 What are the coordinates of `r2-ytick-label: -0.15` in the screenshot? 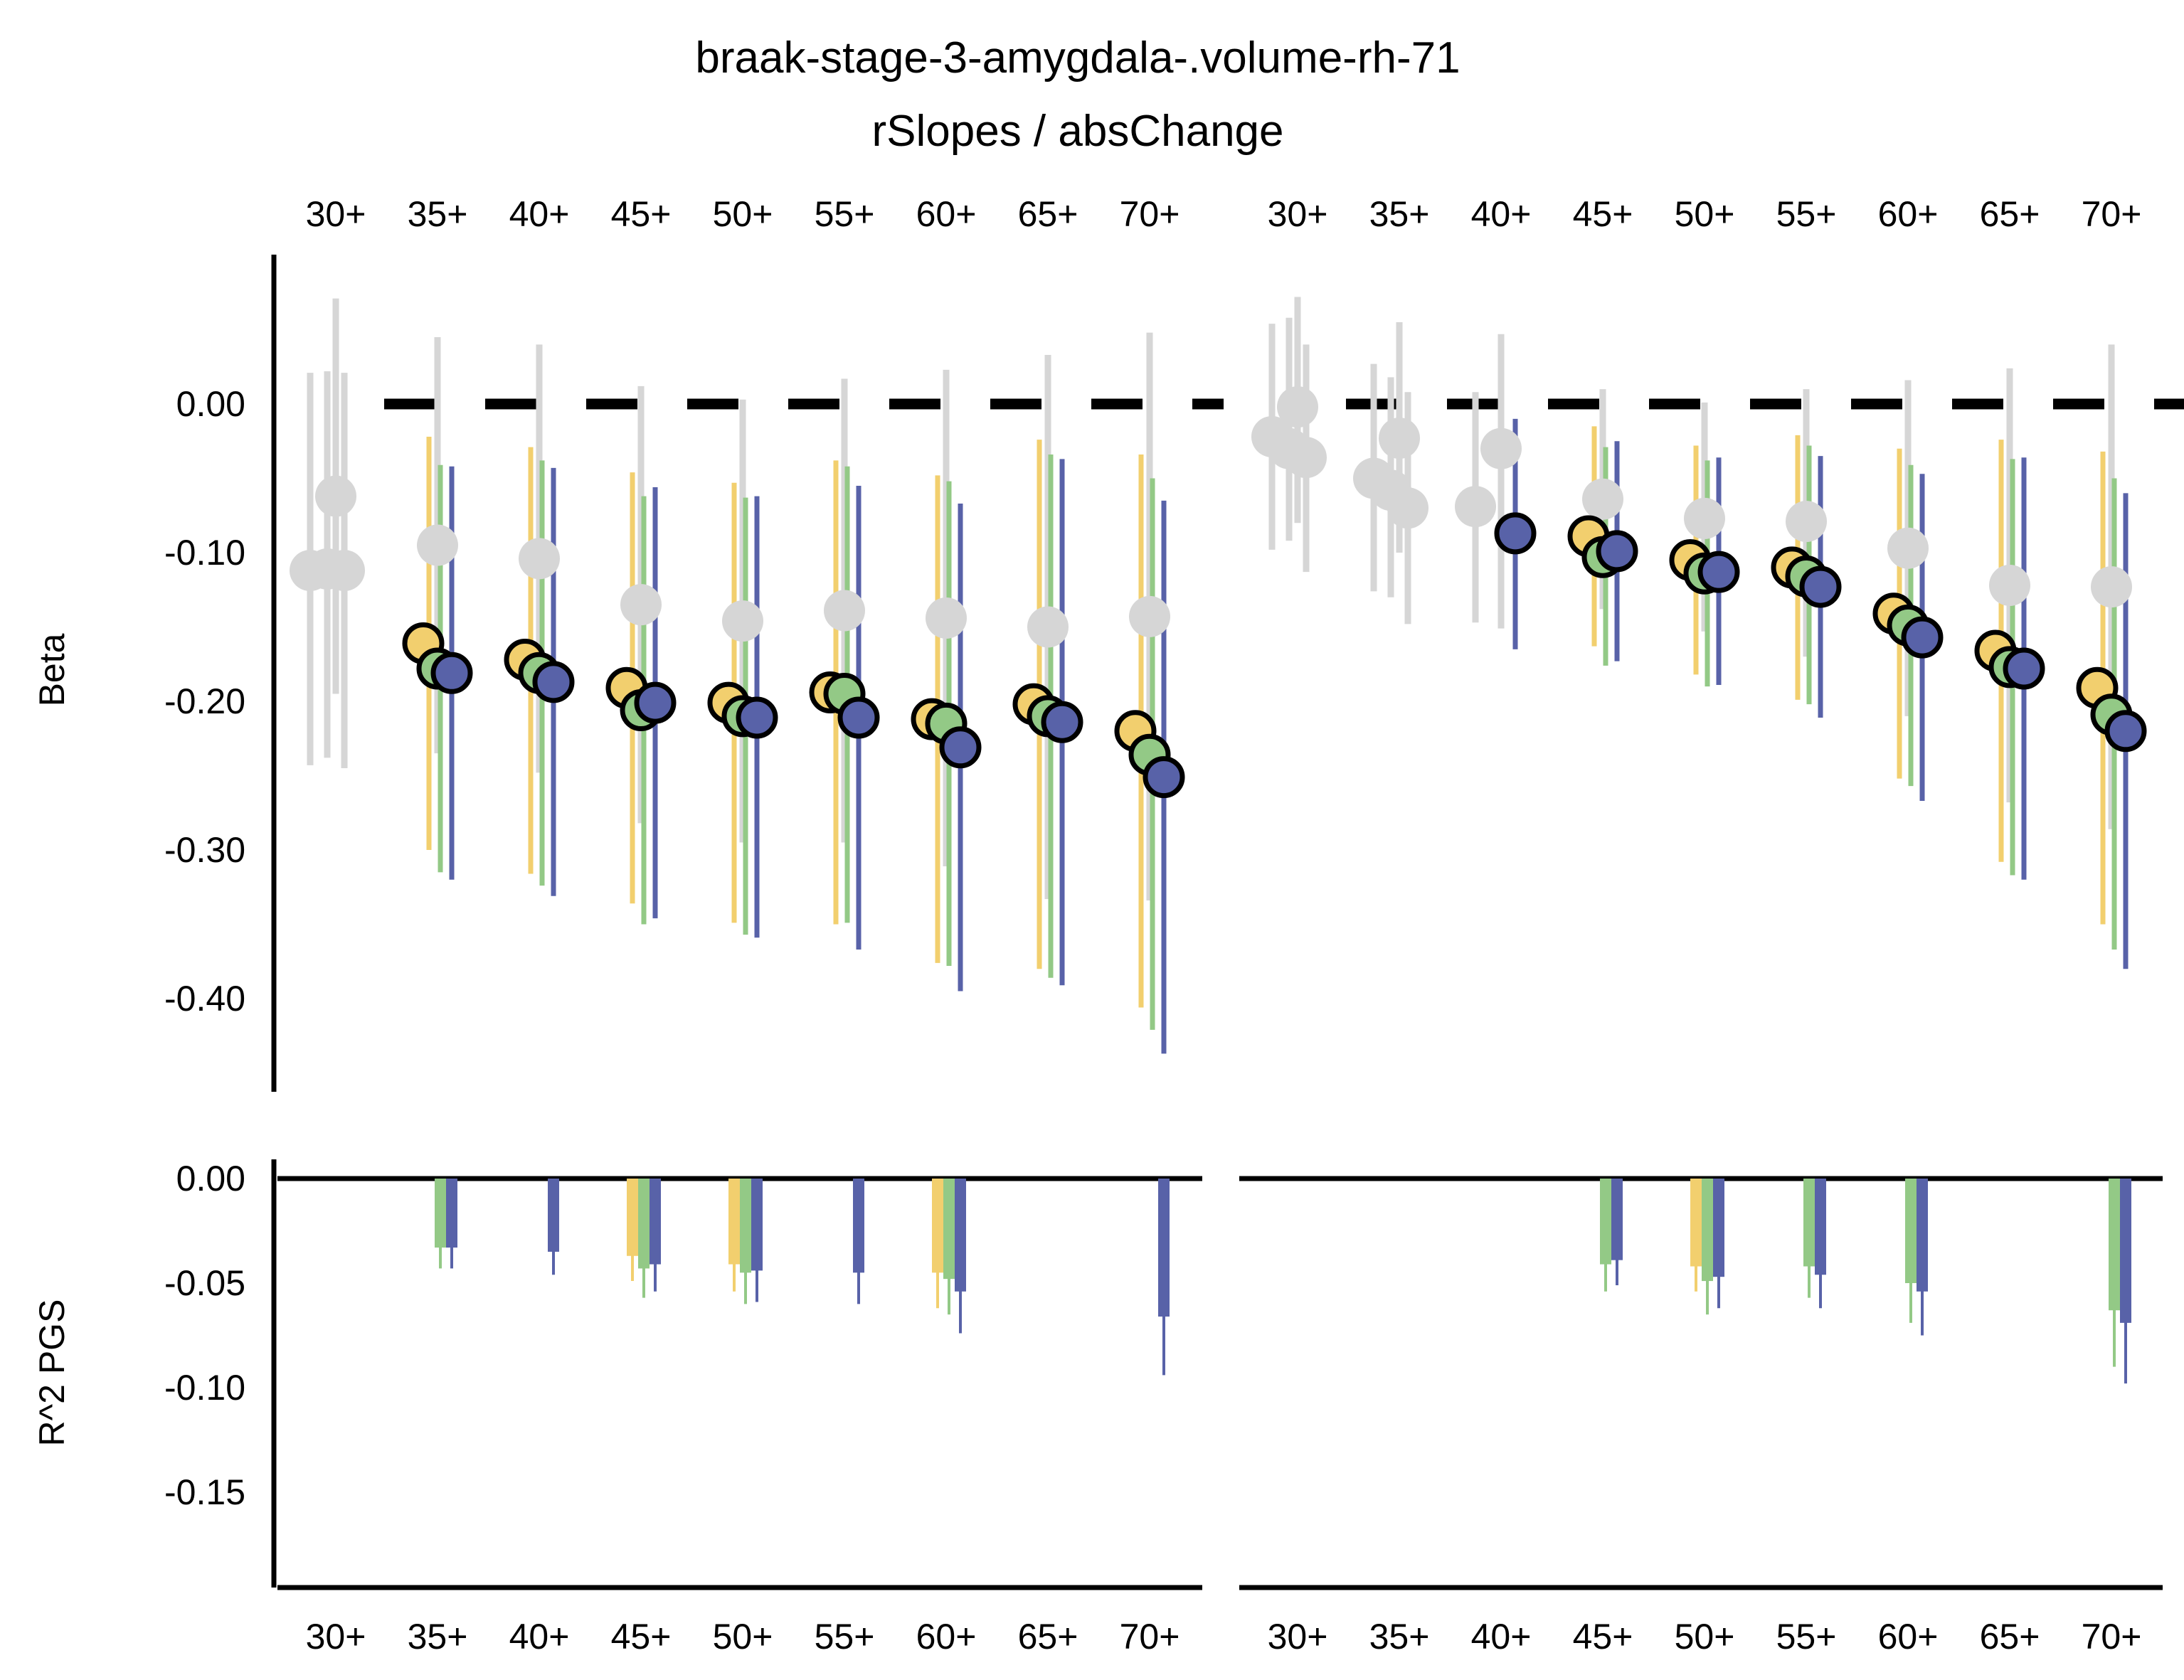 It's located at (204, 1492).